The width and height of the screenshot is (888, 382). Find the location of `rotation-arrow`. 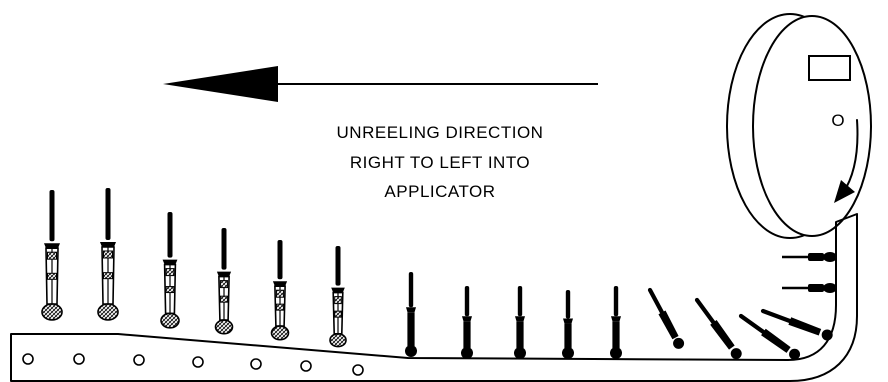

rotation-arrow is located at coordinates (846, 161).